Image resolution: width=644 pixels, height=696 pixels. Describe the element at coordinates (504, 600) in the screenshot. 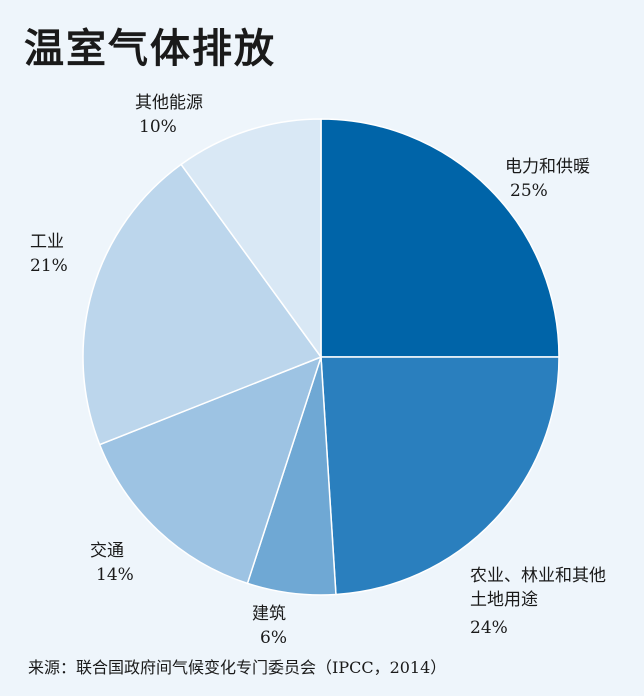

I see `slice-label: 土地用途` at that location.